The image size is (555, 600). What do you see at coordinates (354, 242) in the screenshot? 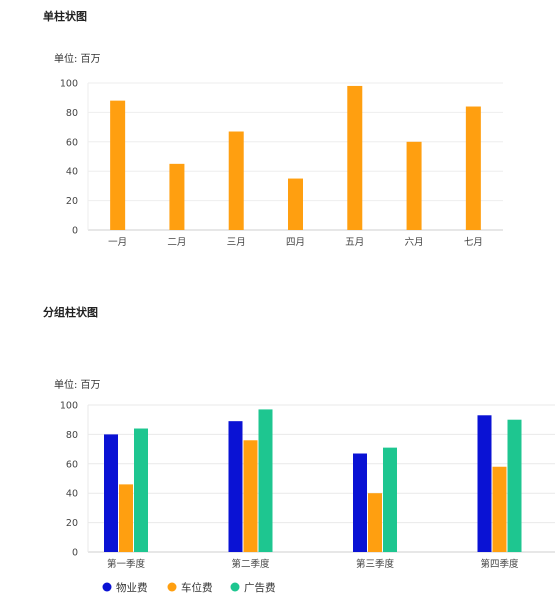
I see `chart1-x-tick-label: 五月` at bounding box center [354, 242].